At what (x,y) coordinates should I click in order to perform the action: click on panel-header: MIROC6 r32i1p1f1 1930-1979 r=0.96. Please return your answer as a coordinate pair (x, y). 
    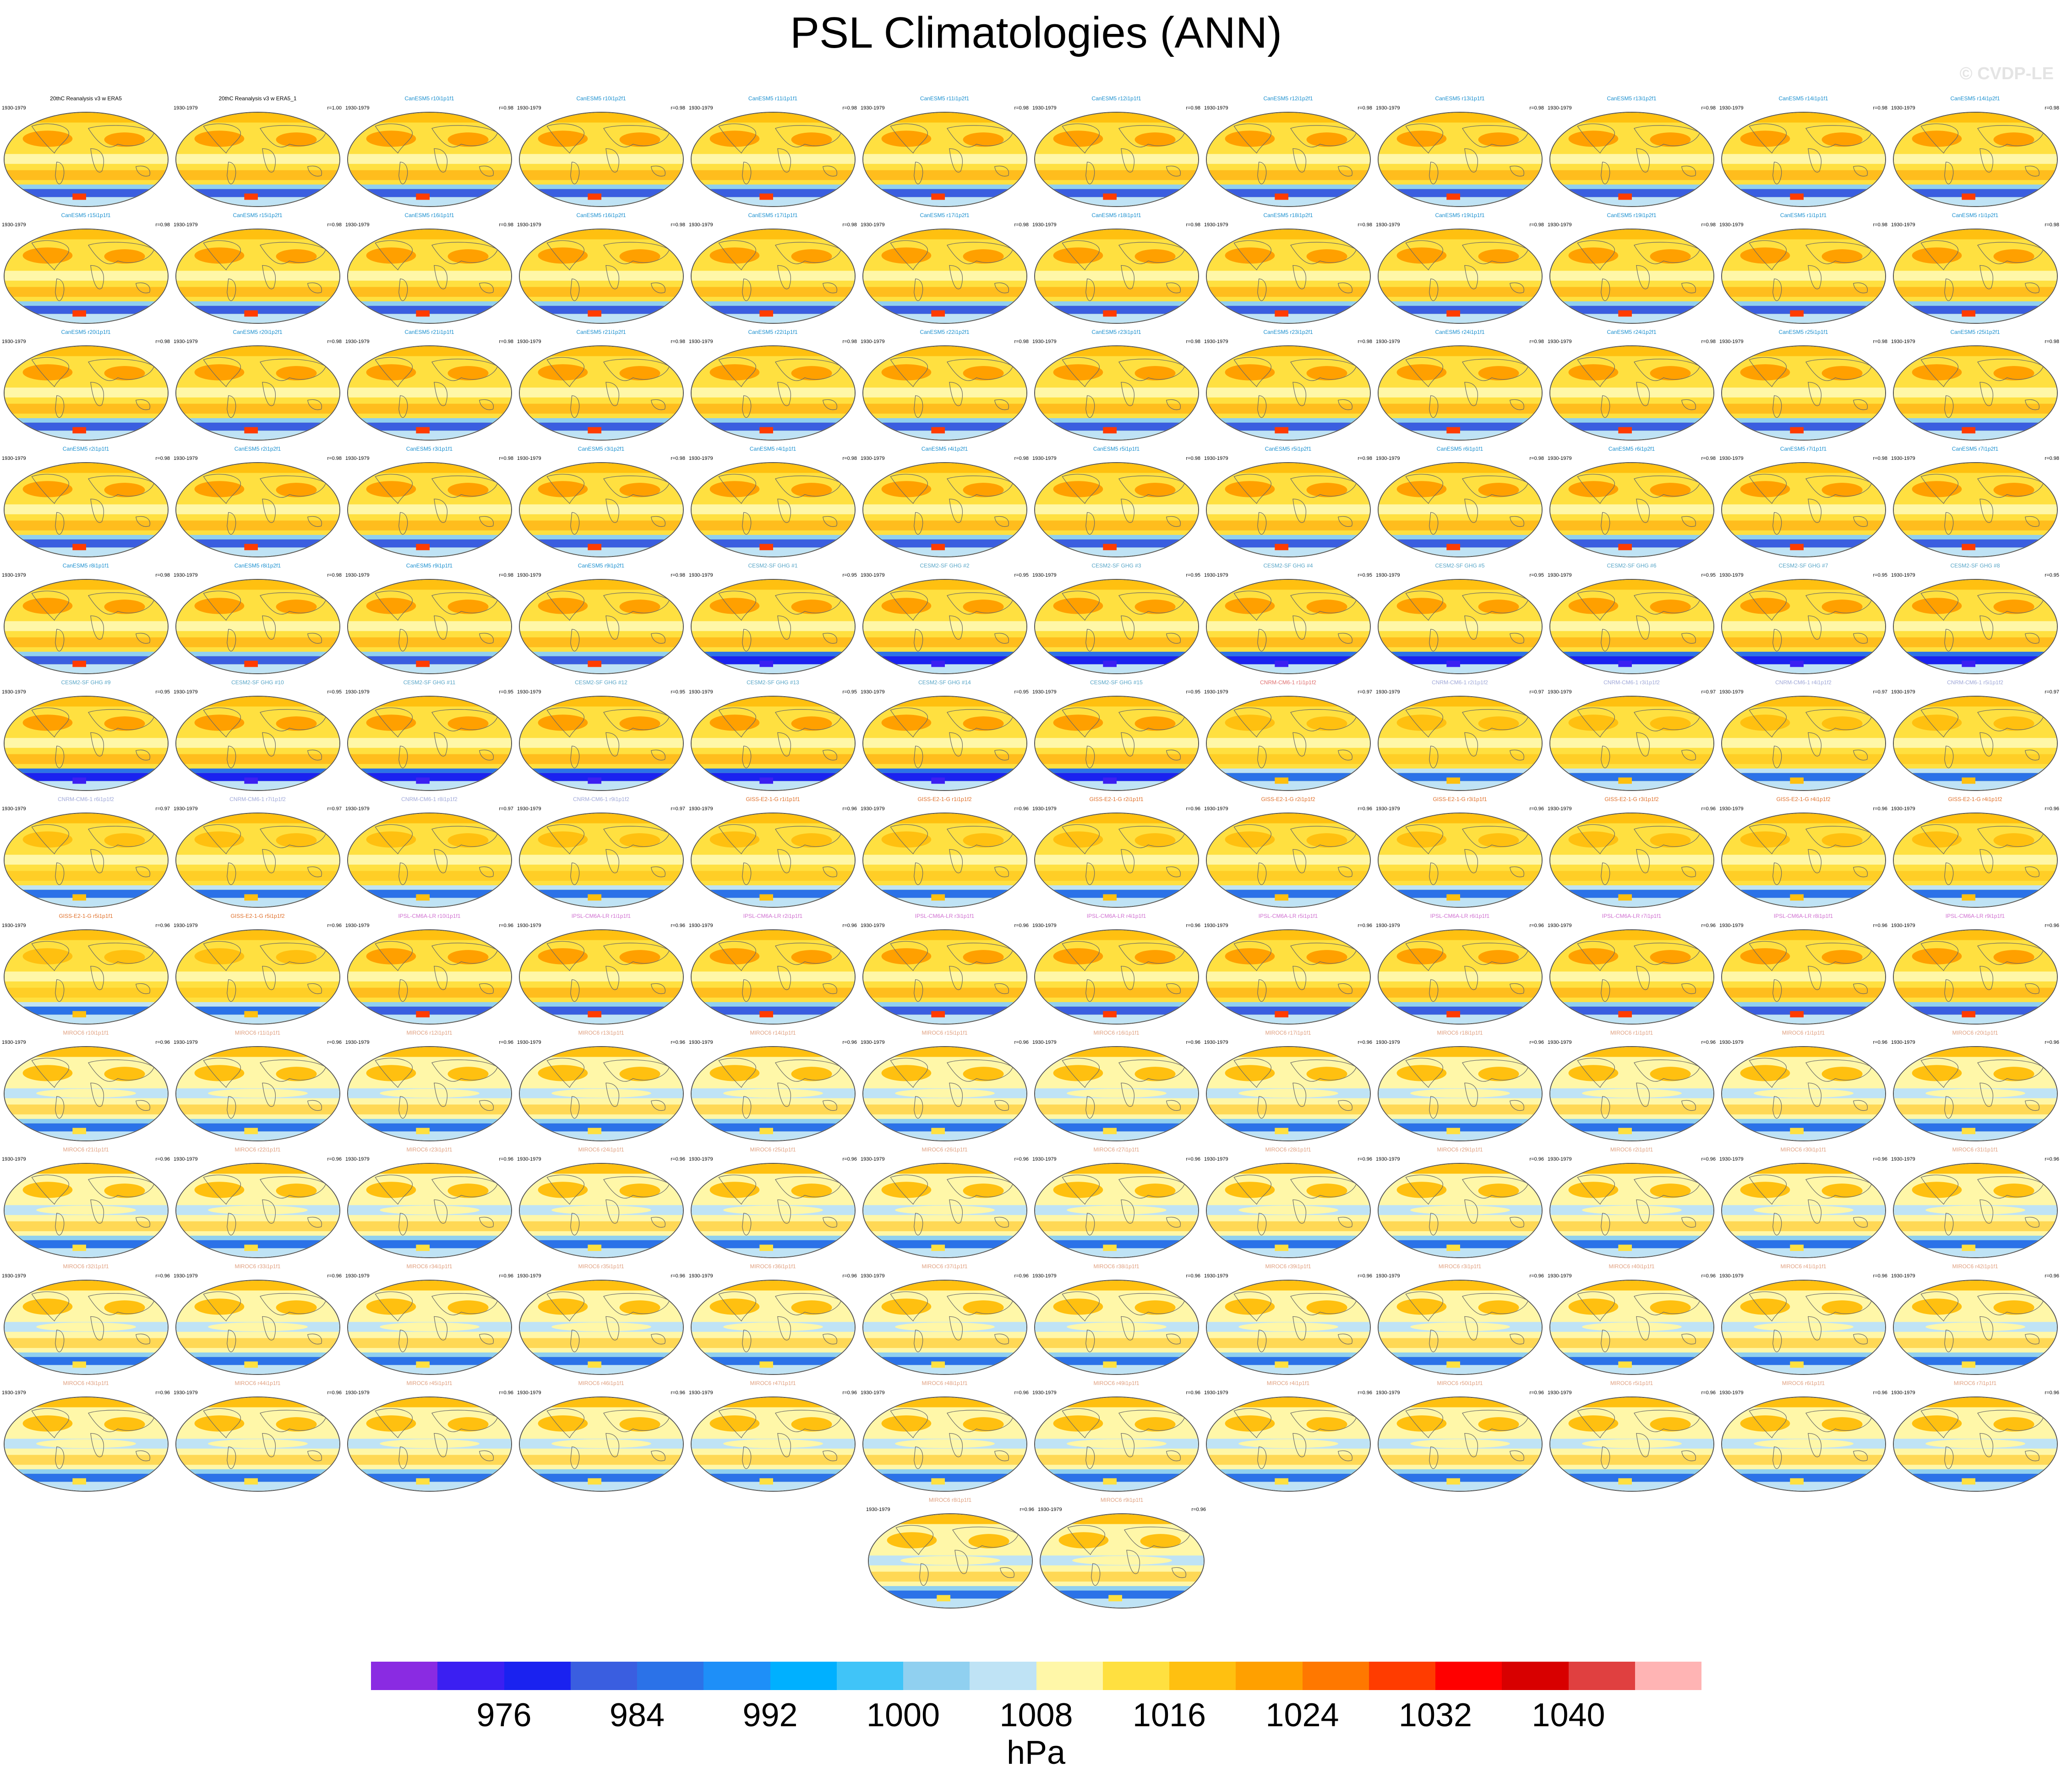
    Looking at the image, I should click on (86, 1269).